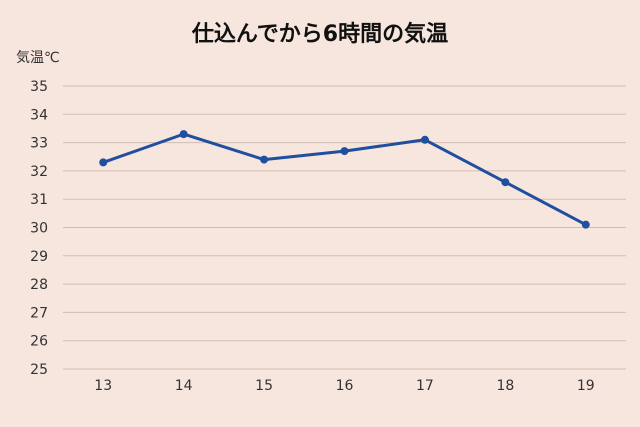 This screenshot has height=427, width=640. Describe the element at coordinates (39, 172) in the screenshot. I see `y-tick-label: 32` at that location.